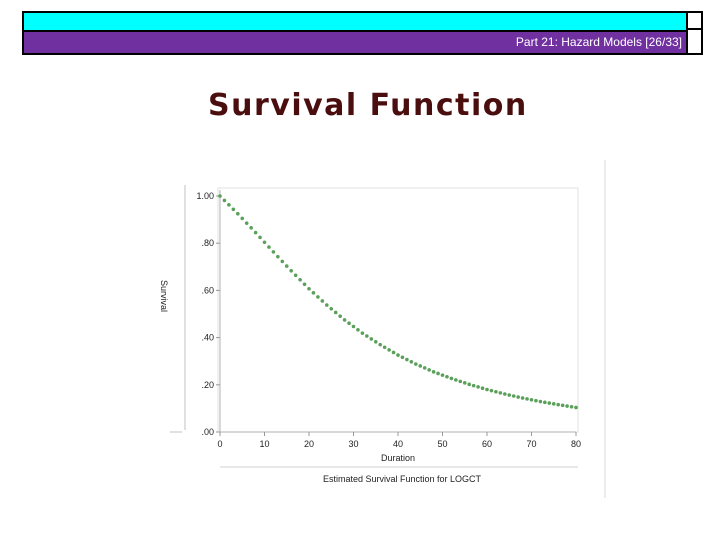  What do you see at coordinates (207, 290) in the screenshot?
I see `y-tick-label: .60` at bounding box center [207, 290].